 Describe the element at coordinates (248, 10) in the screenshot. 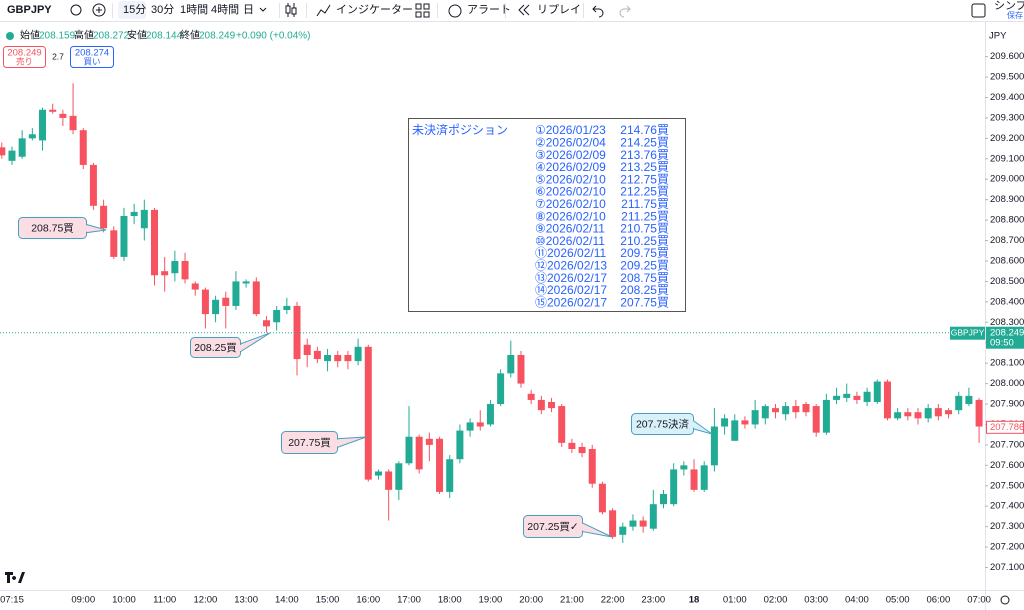

I see `interval: 日` at that location.